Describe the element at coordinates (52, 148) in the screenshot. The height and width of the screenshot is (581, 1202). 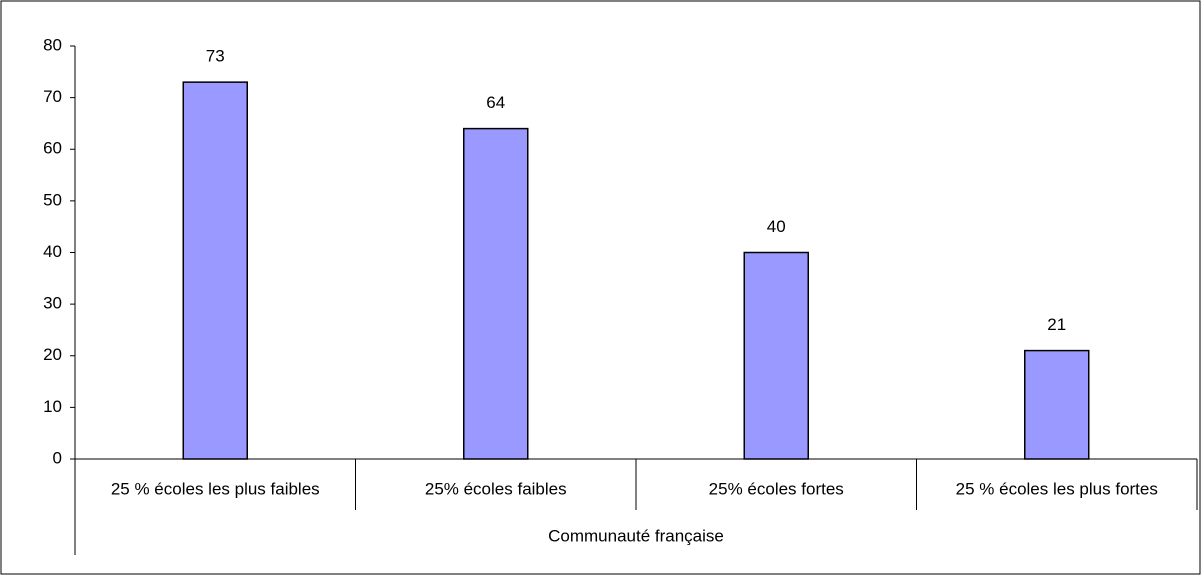
I see `y-tick-label: 60` at that location.